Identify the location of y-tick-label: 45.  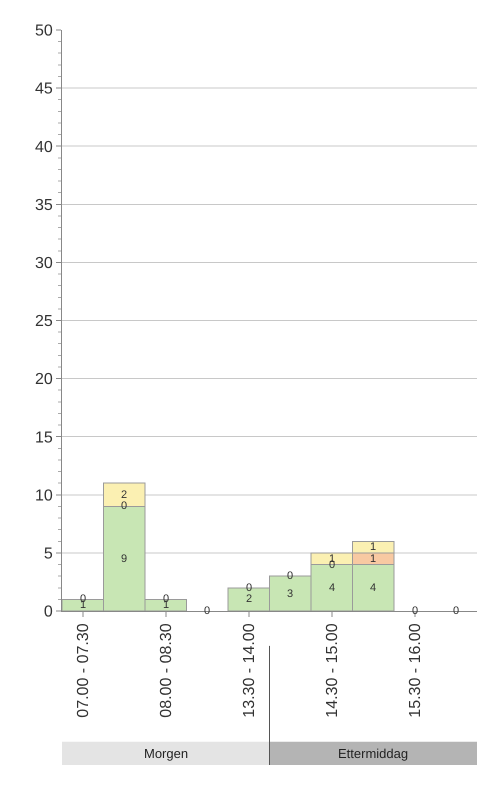
(44, 89).